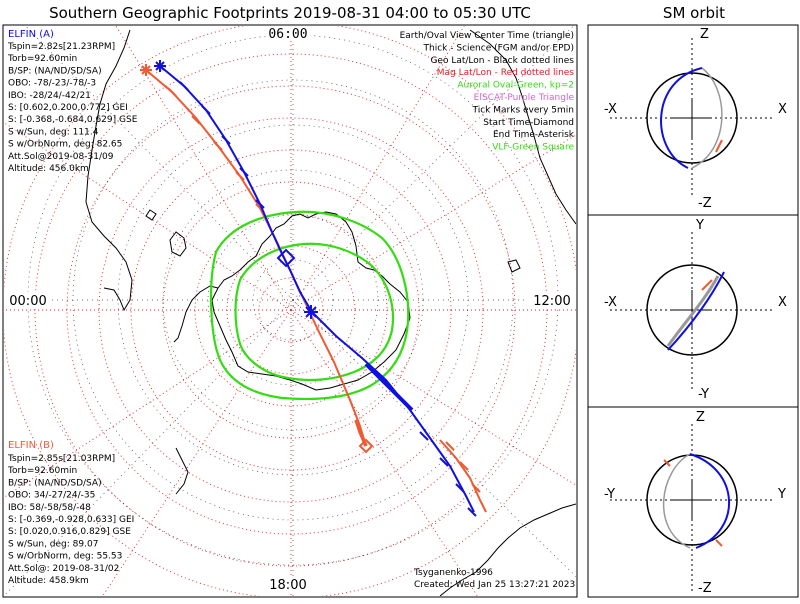 This screenshot has width=800, height=604. Describe the element at coordinates (61, 459) in the screenshot. I see `elfin-b-info-line: Tspin=2.85s[21.03RPM]` at that location.